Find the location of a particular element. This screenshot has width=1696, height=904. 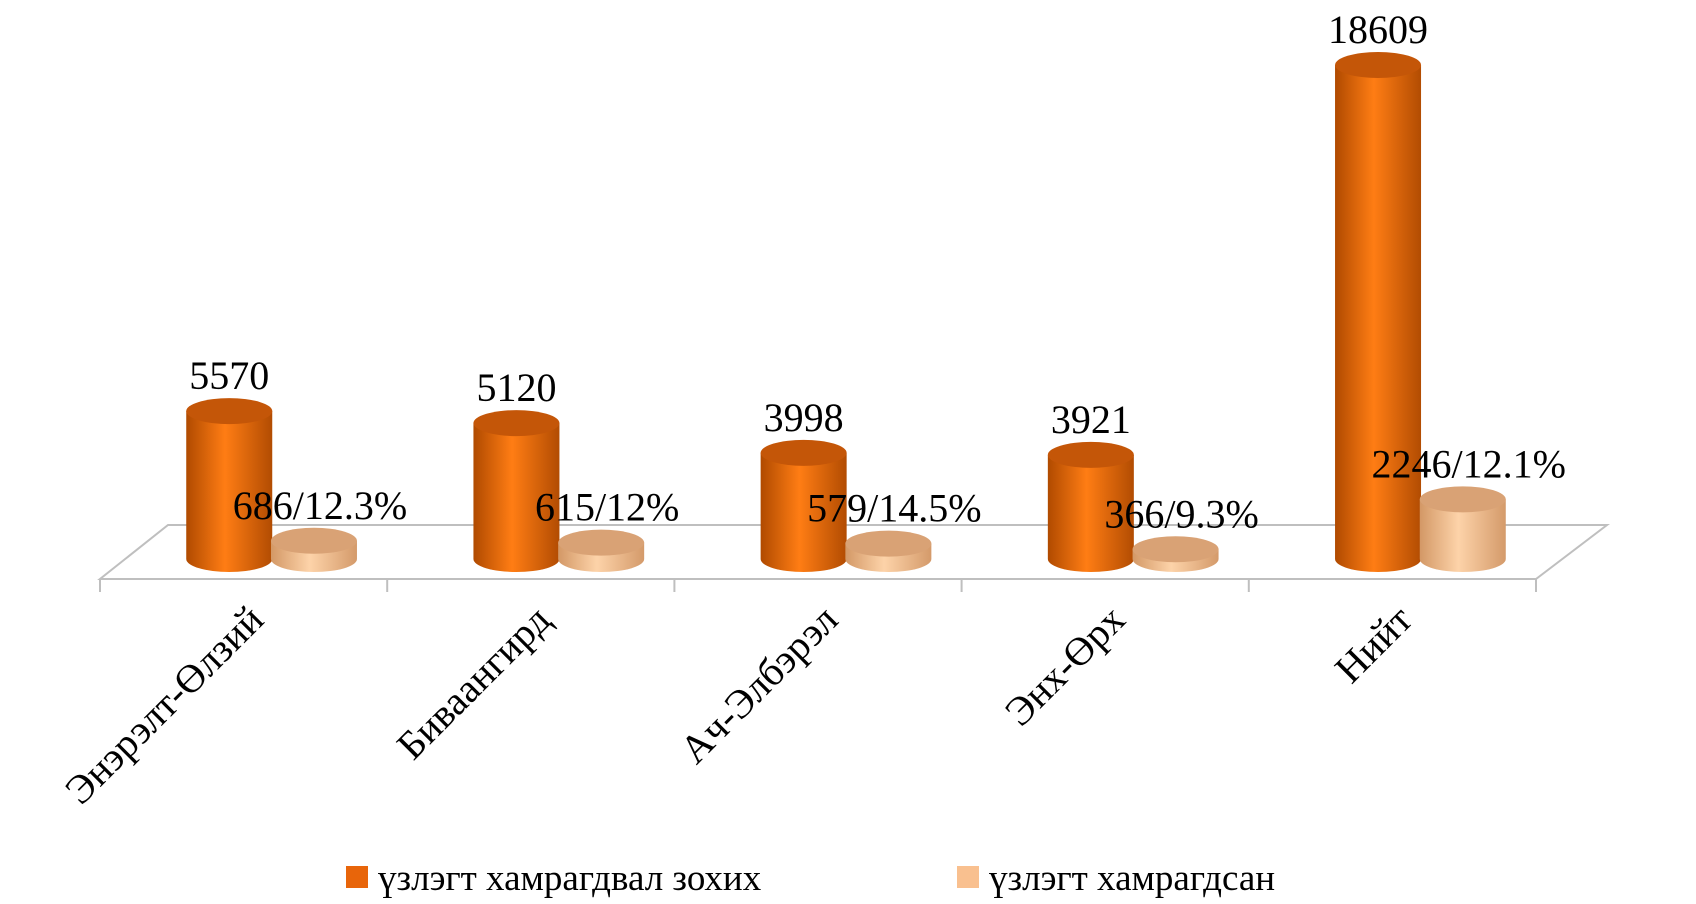

value-label: 3921 is located at coordinates (1091, 419).